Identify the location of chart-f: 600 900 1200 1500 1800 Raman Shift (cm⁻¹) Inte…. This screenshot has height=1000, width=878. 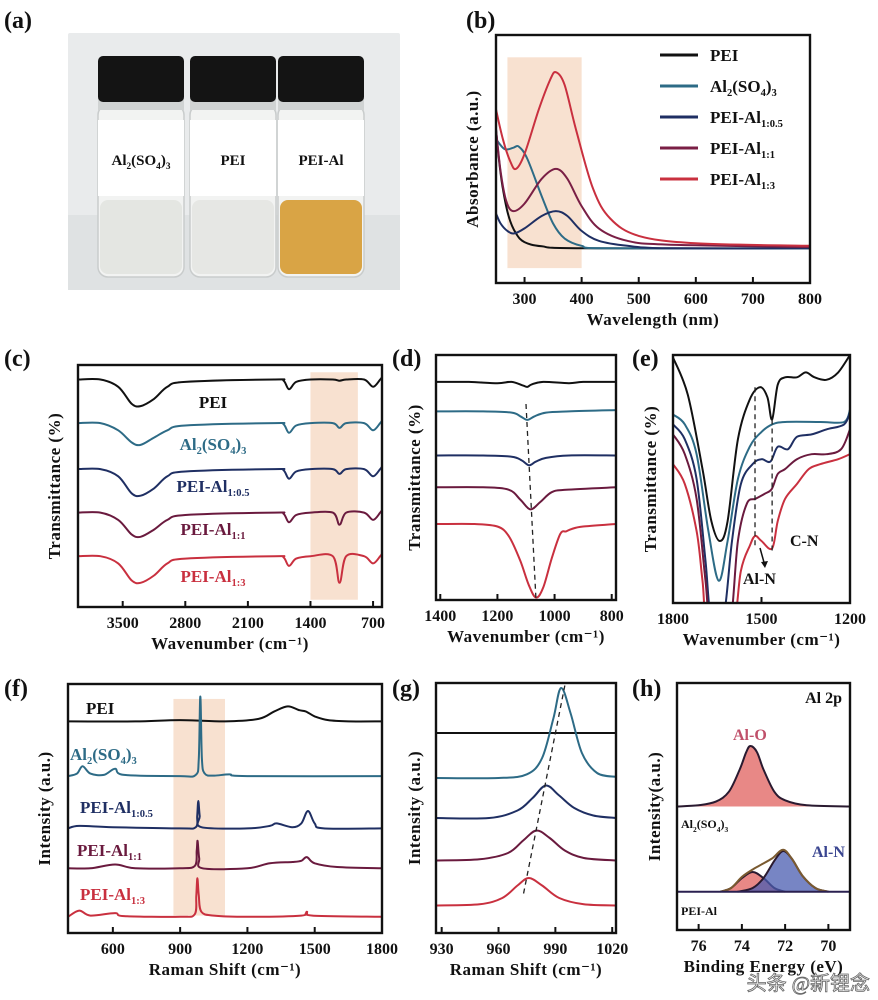
(216, 830).